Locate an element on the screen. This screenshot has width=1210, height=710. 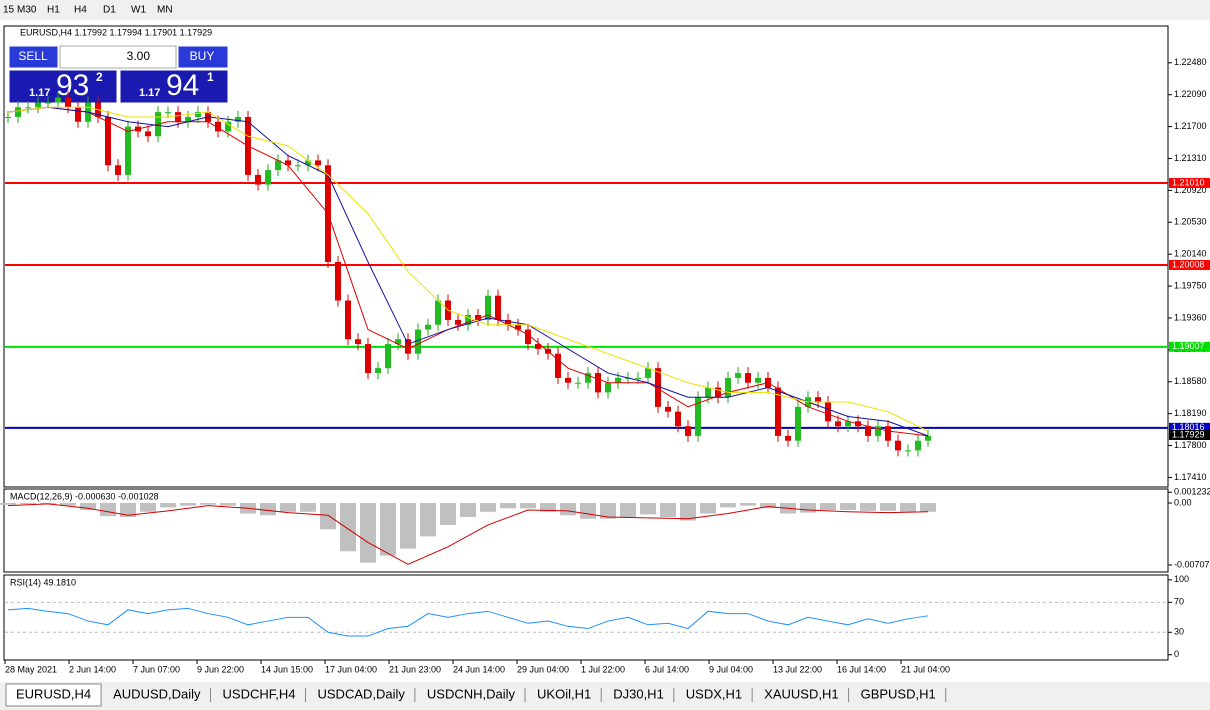
timeframe-button: 15 is located at coordinates (9, 10).